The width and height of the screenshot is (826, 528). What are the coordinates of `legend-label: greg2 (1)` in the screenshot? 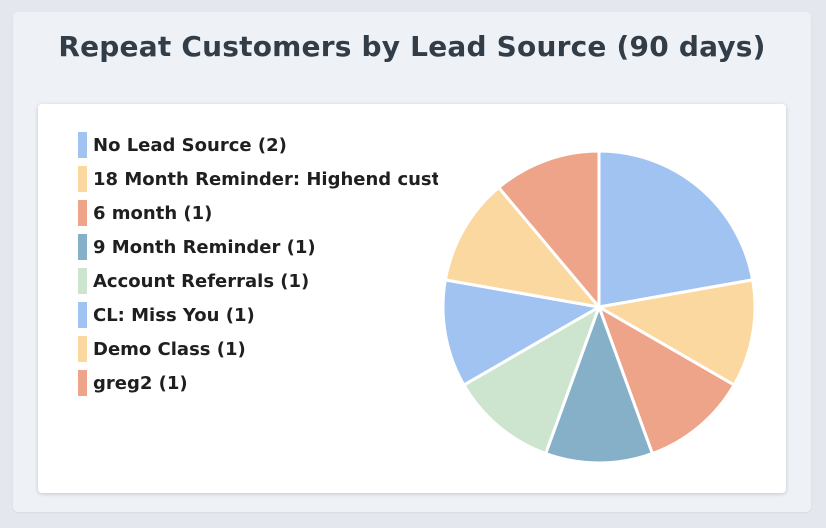 It's located at (140, 383).